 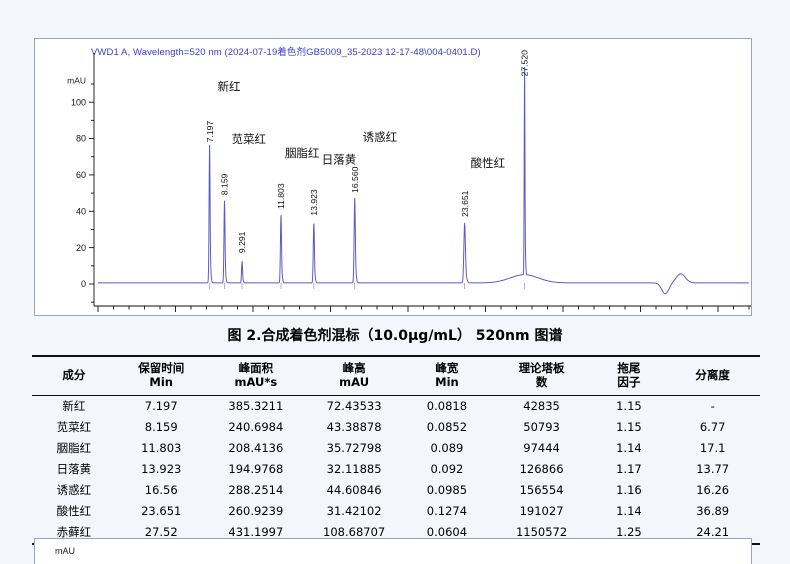 What do you see at coordinates (81, 139) in the screenshot?
I see `y-axis-tick-label: 80` at bounding box center [81, 139].